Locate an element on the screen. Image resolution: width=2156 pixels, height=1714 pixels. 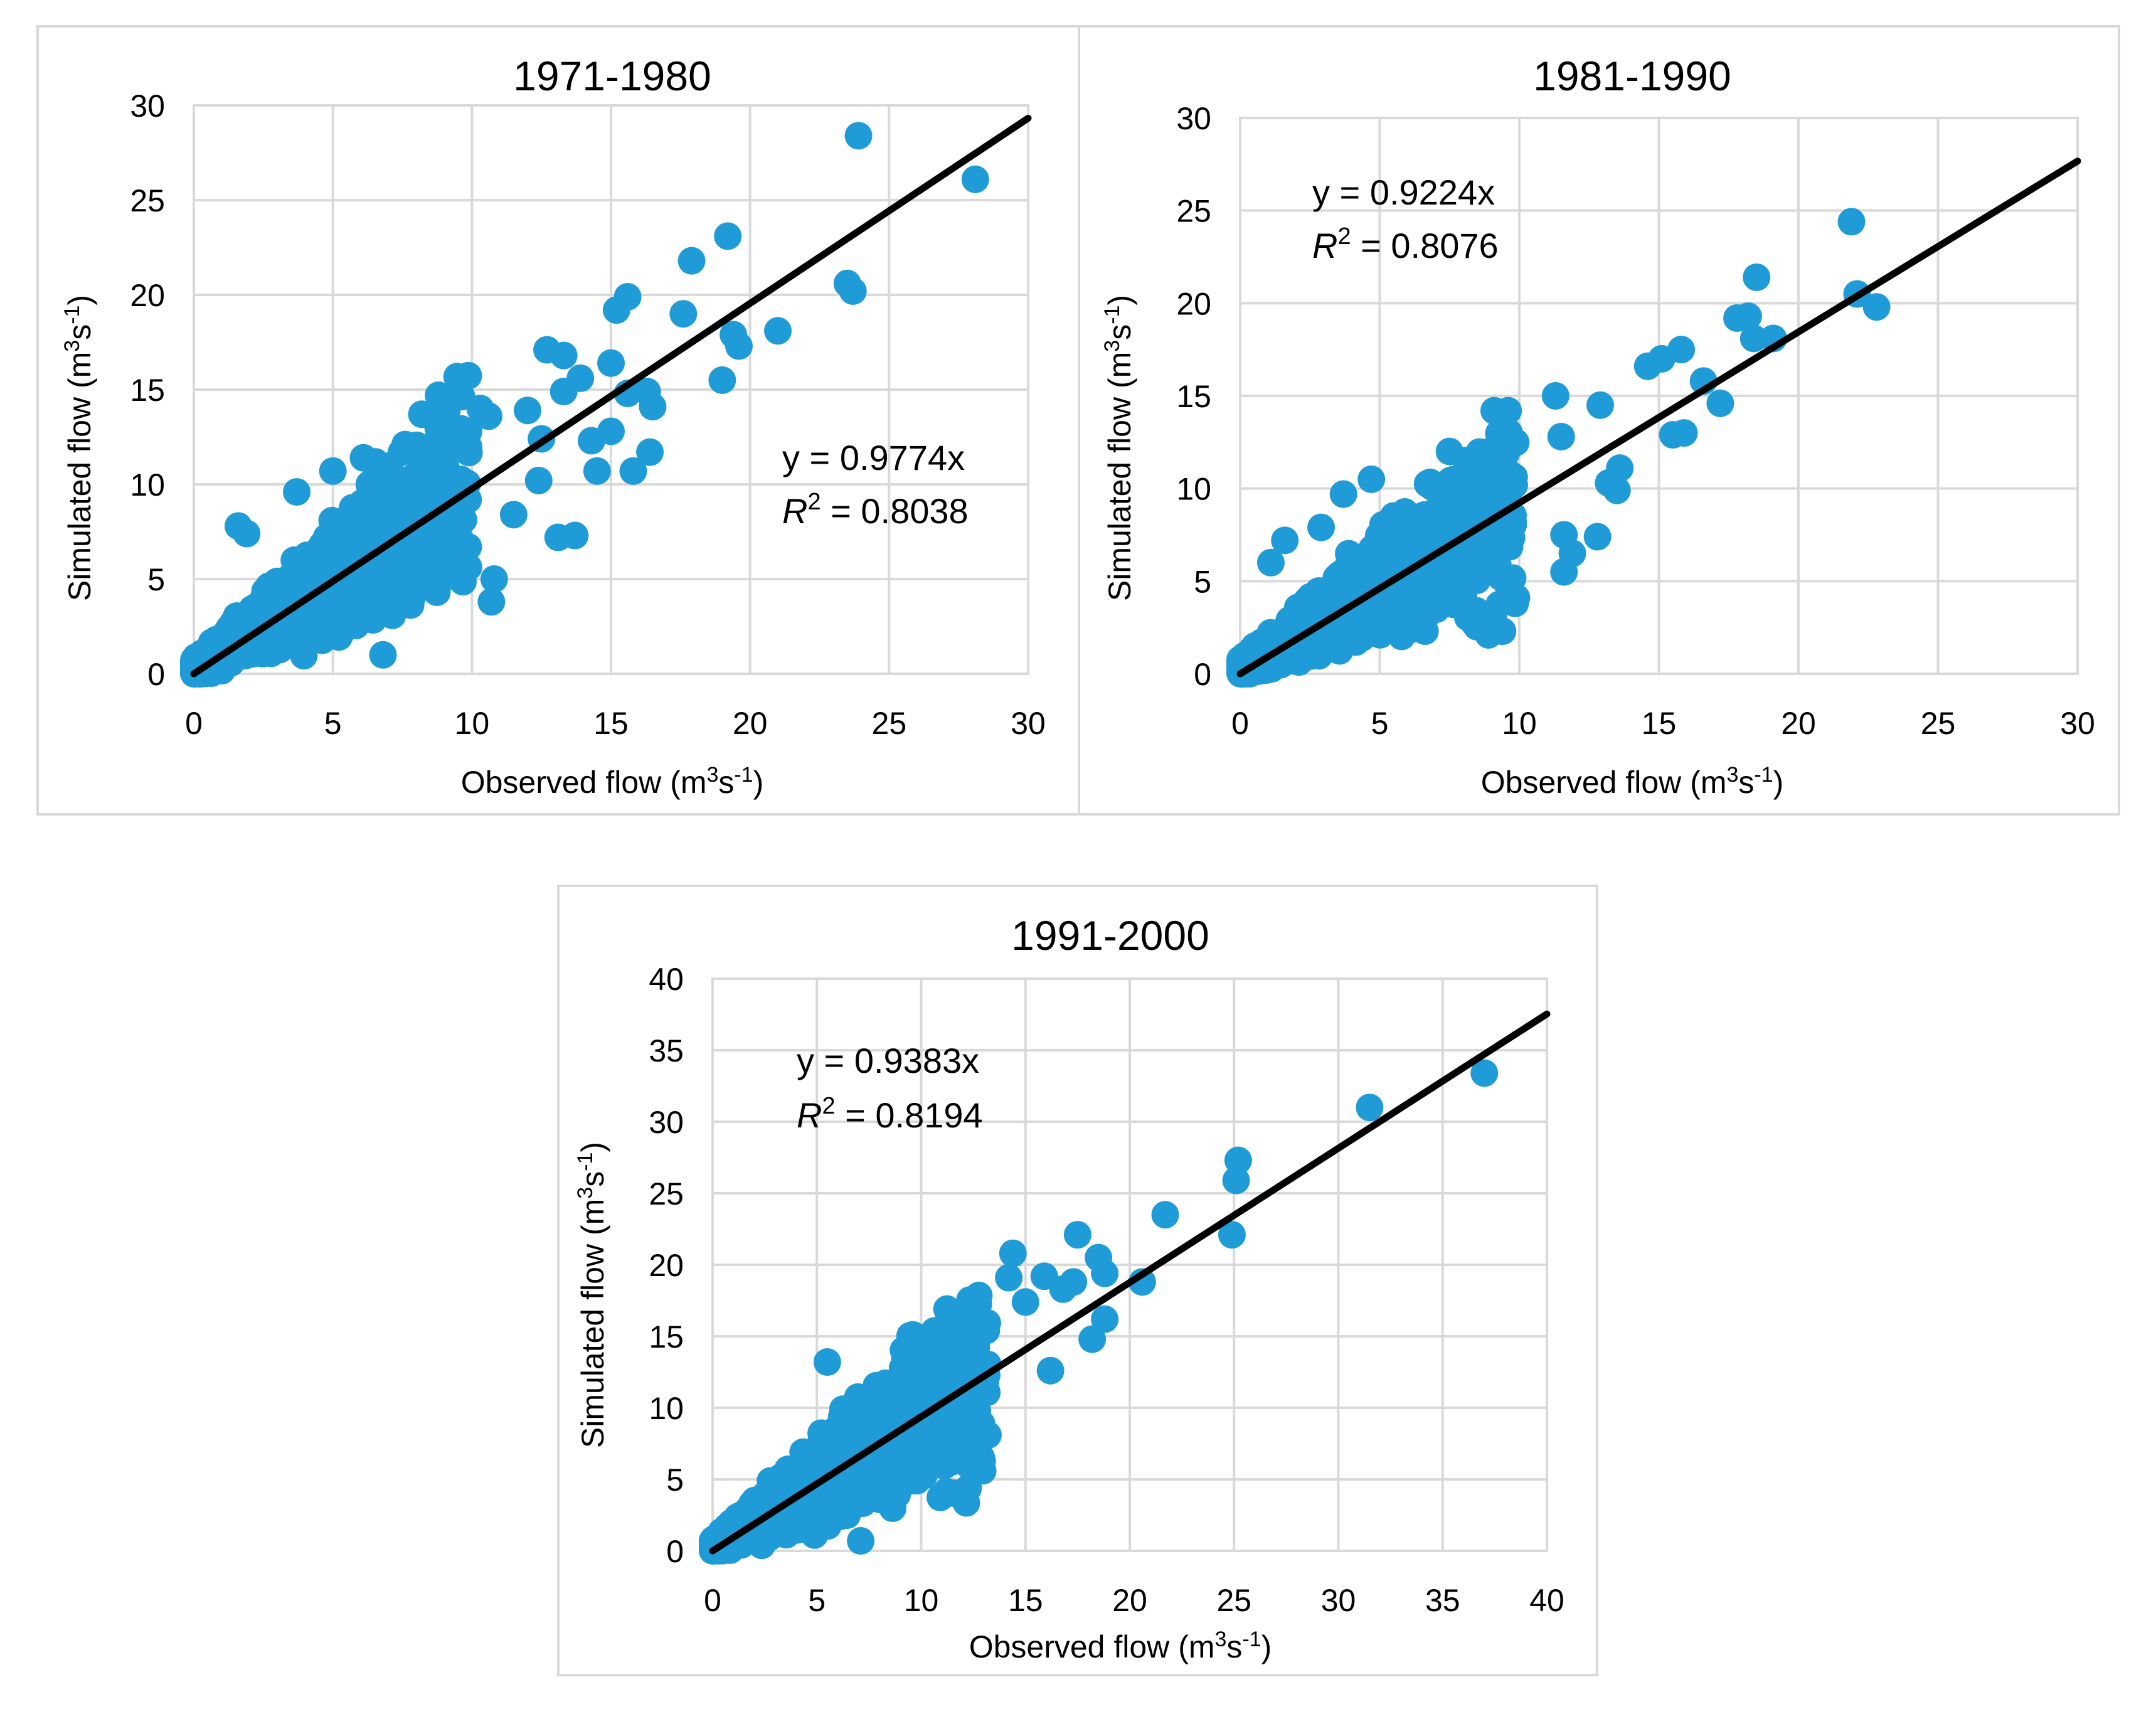
y-tick-label: 35 is located at coordinates (666, 1050).